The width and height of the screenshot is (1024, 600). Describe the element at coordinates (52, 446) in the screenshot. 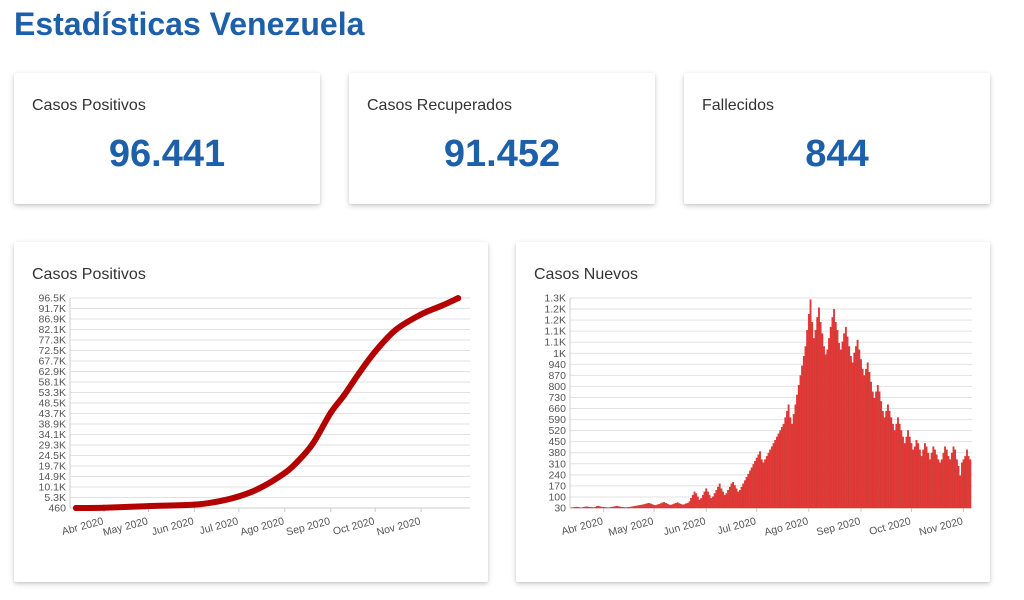

I see `y-tick-label: 29.3K` at that location.